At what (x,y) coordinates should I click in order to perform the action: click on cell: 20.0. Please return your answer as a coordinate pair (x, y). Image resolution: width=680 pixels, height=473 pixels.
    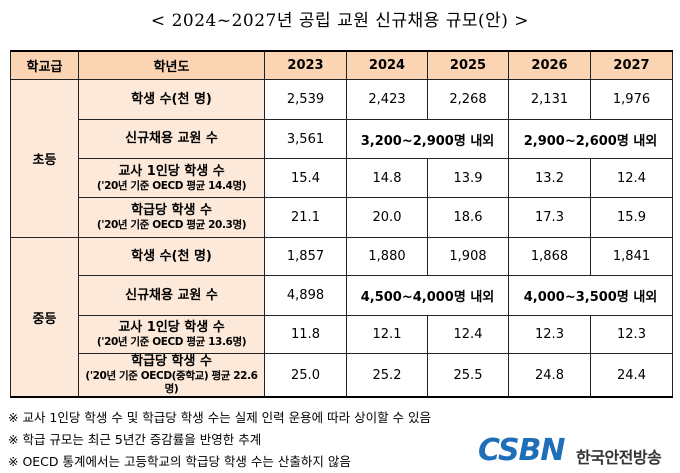
    Looking at the image, I should click on (387, 217).